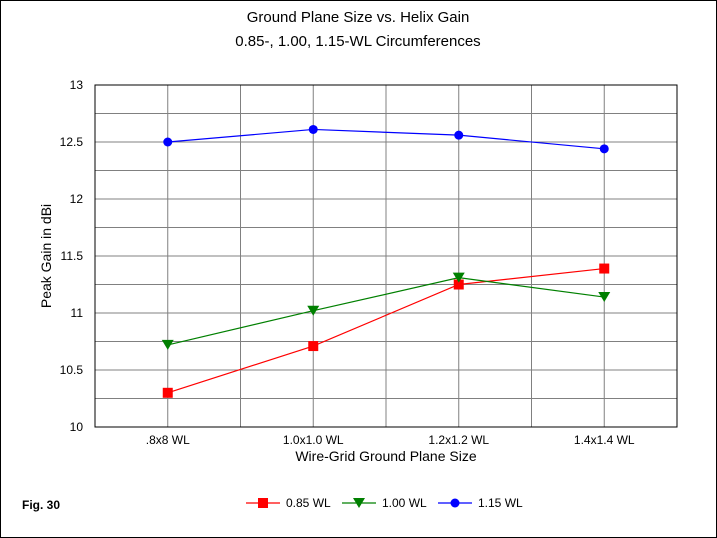 The width and height of the screenshot is (717, 538). I want to click on x-tick-label: 1.2x1.2 WL, so click(458, 440).